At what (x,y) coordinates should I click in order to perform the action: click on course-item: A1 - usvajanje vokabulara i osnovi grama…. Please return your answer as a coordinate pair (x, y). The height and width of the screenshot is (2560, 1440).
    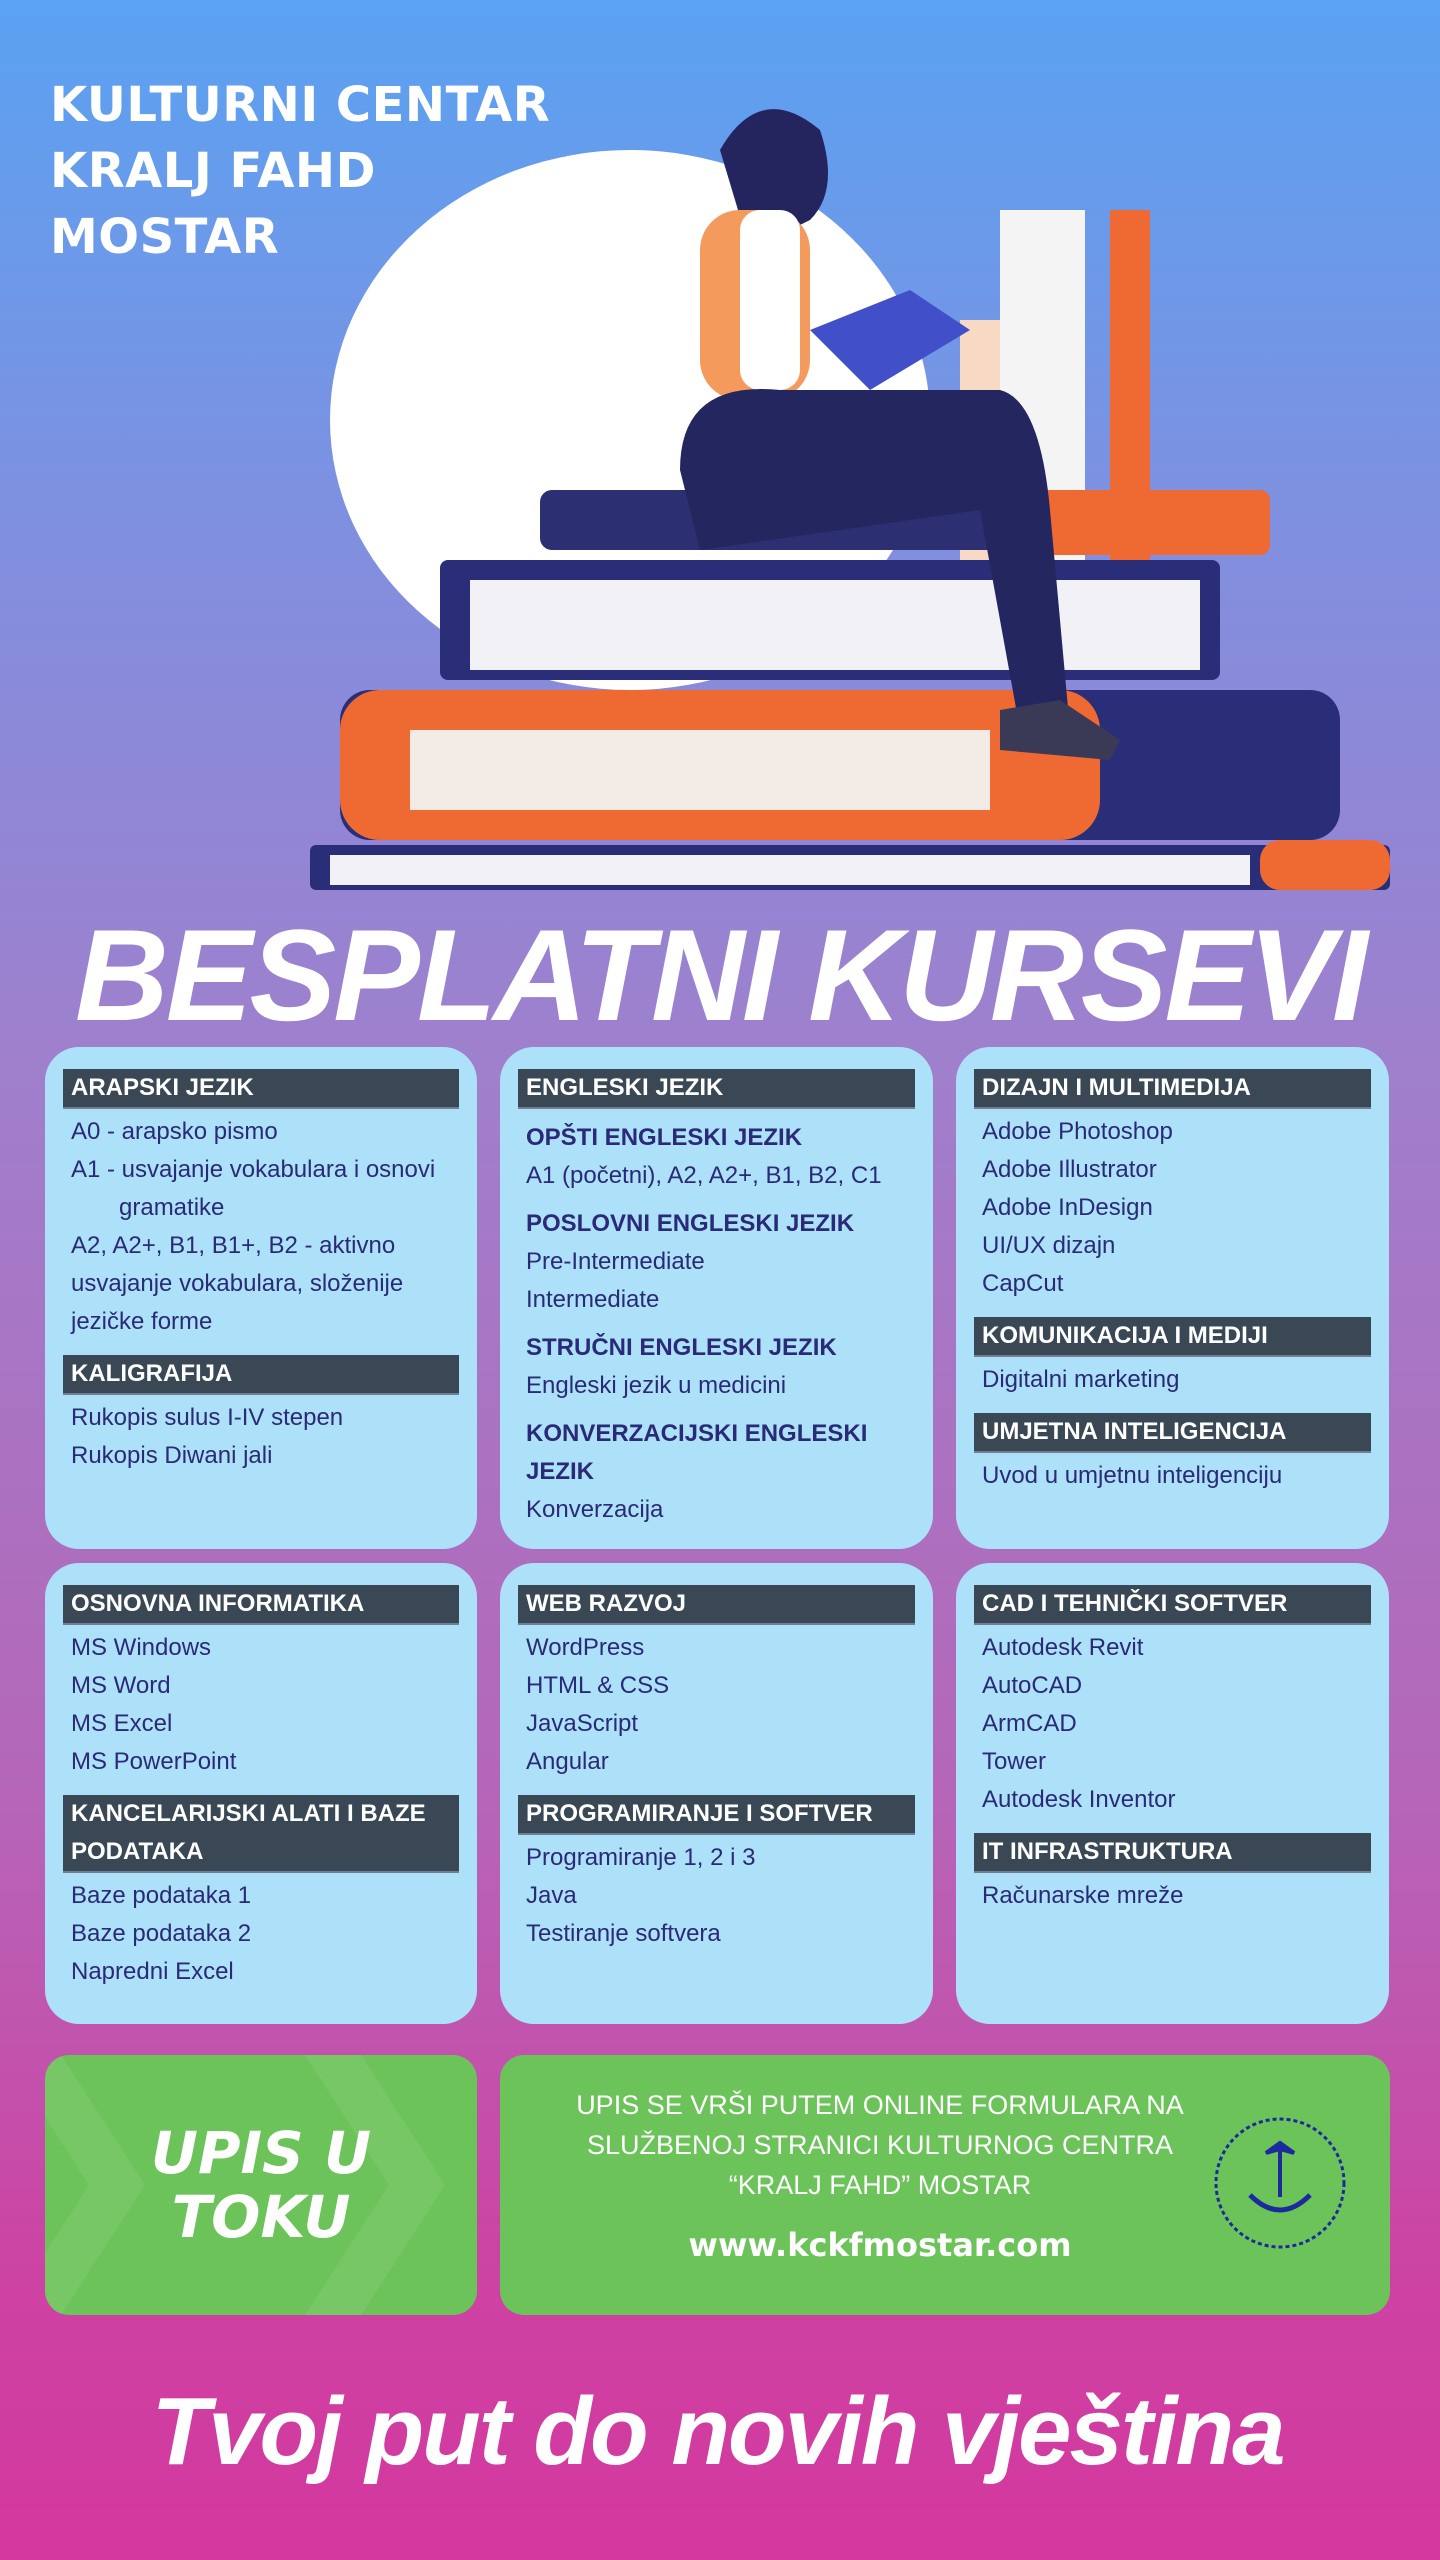
    Looking at the image, I should click on (253, 1188).